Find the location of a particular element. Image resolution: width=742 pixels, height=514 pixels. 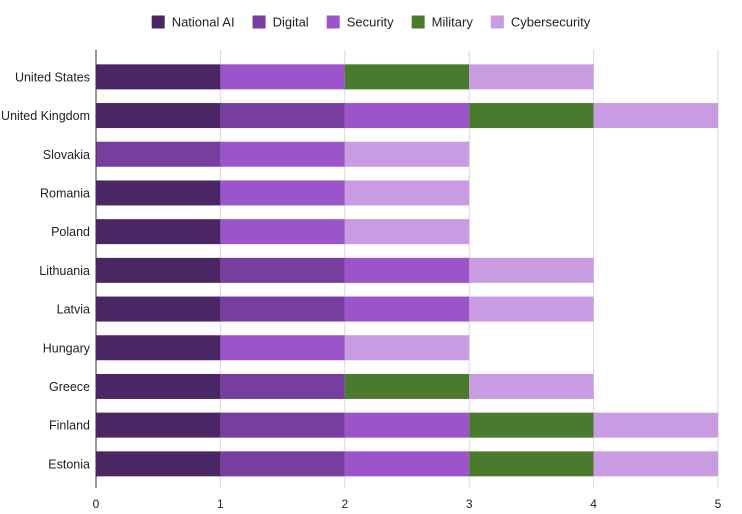

legend-label: Cybersecurity is located at coordinates (551, 22).